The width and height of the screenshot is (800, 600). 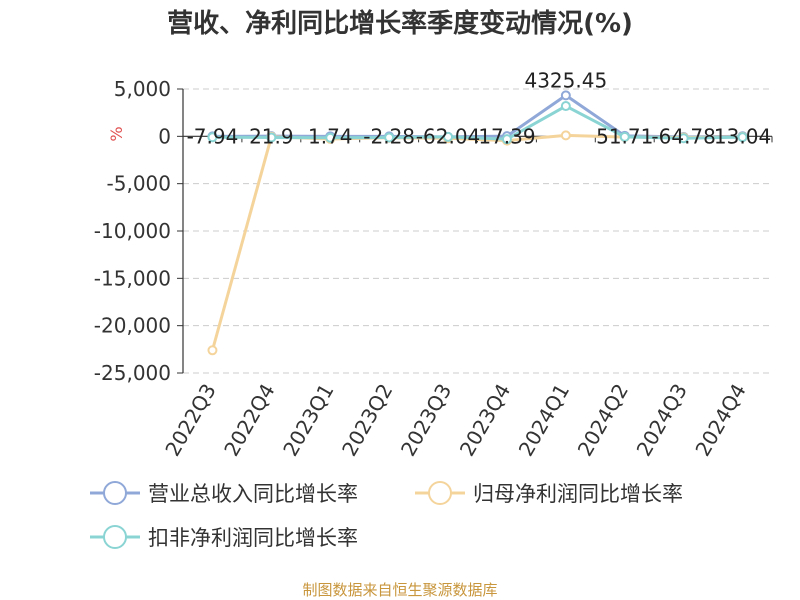 I want to click on y-tick-label: 0, so click(x=164, y=136).